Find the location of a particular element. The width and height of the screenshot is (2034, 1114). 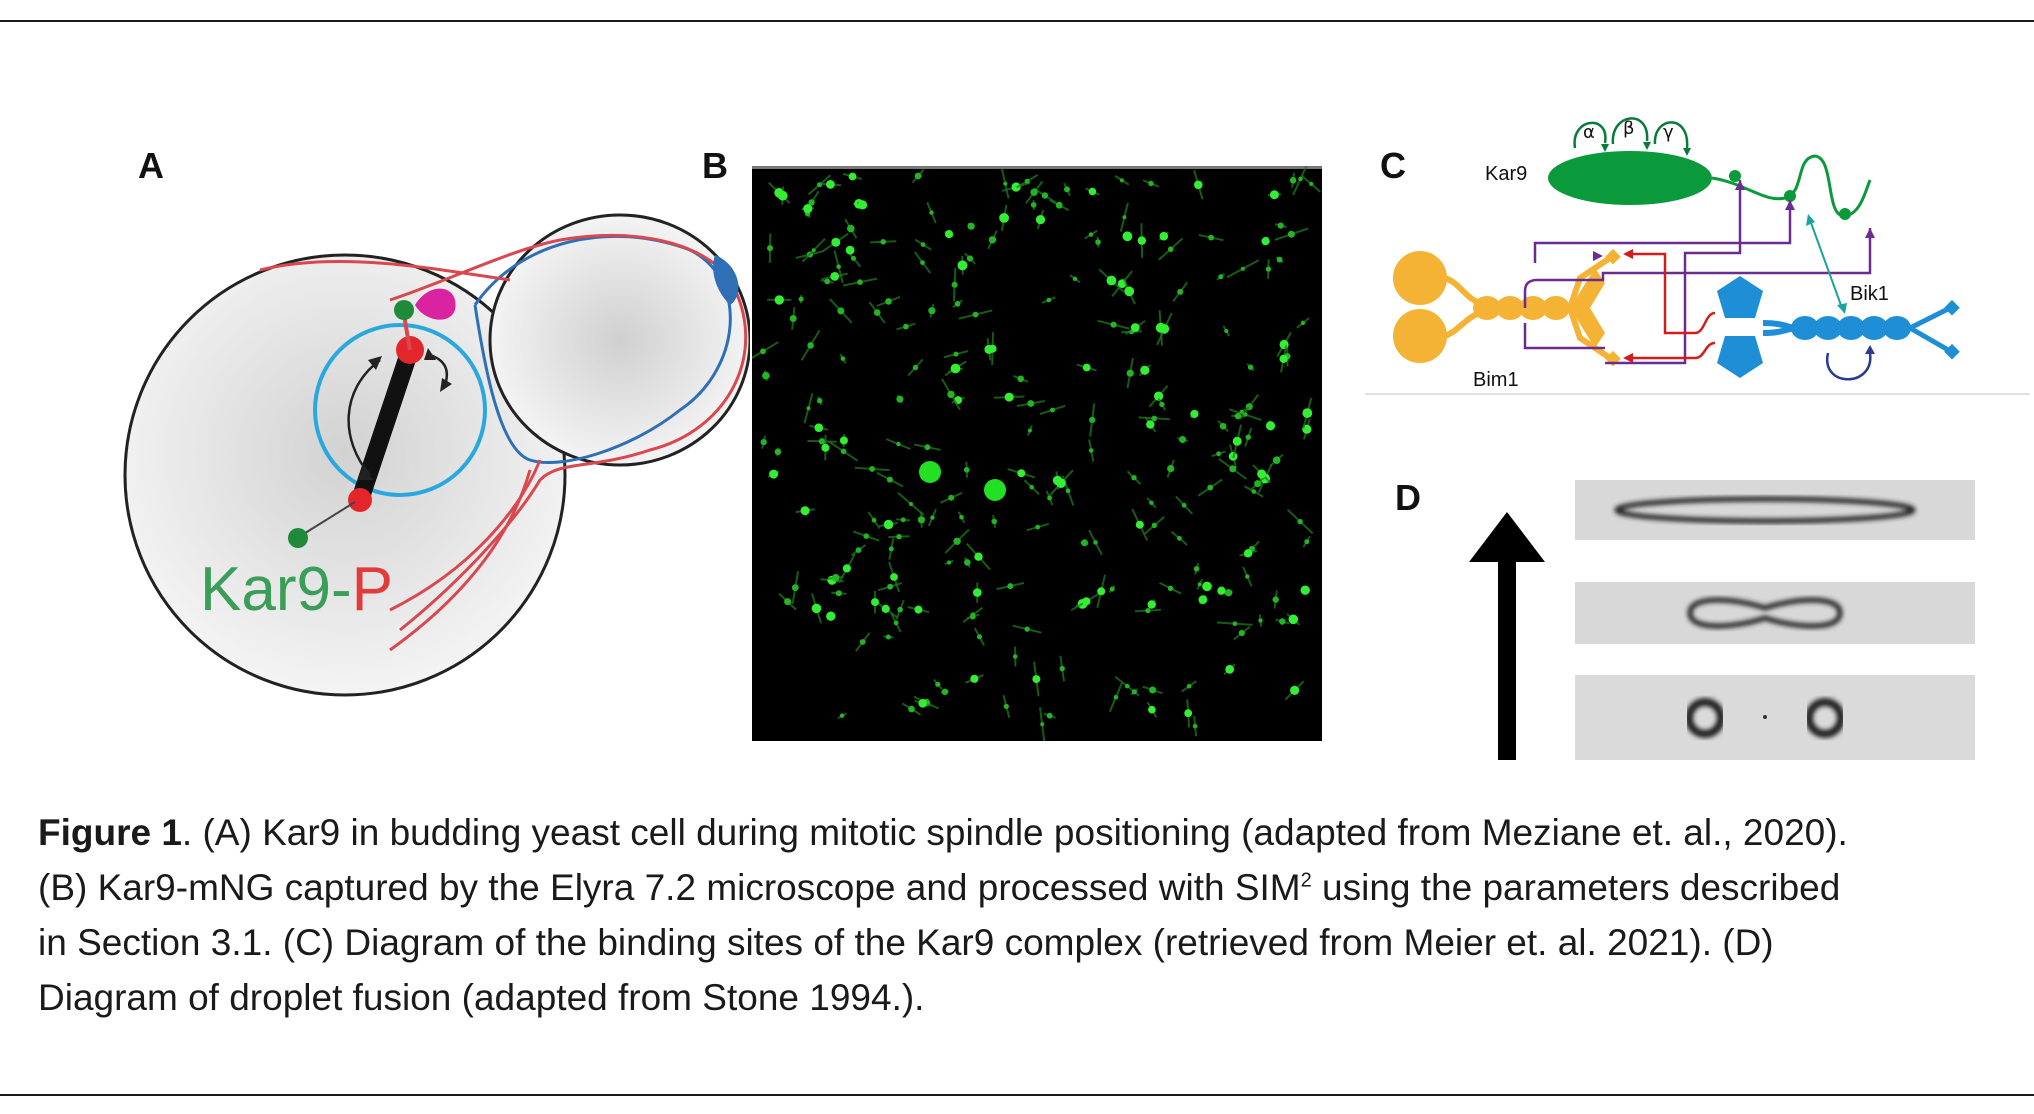

kar9-p-label: Kar9-P is located at coordinates (296, 589).